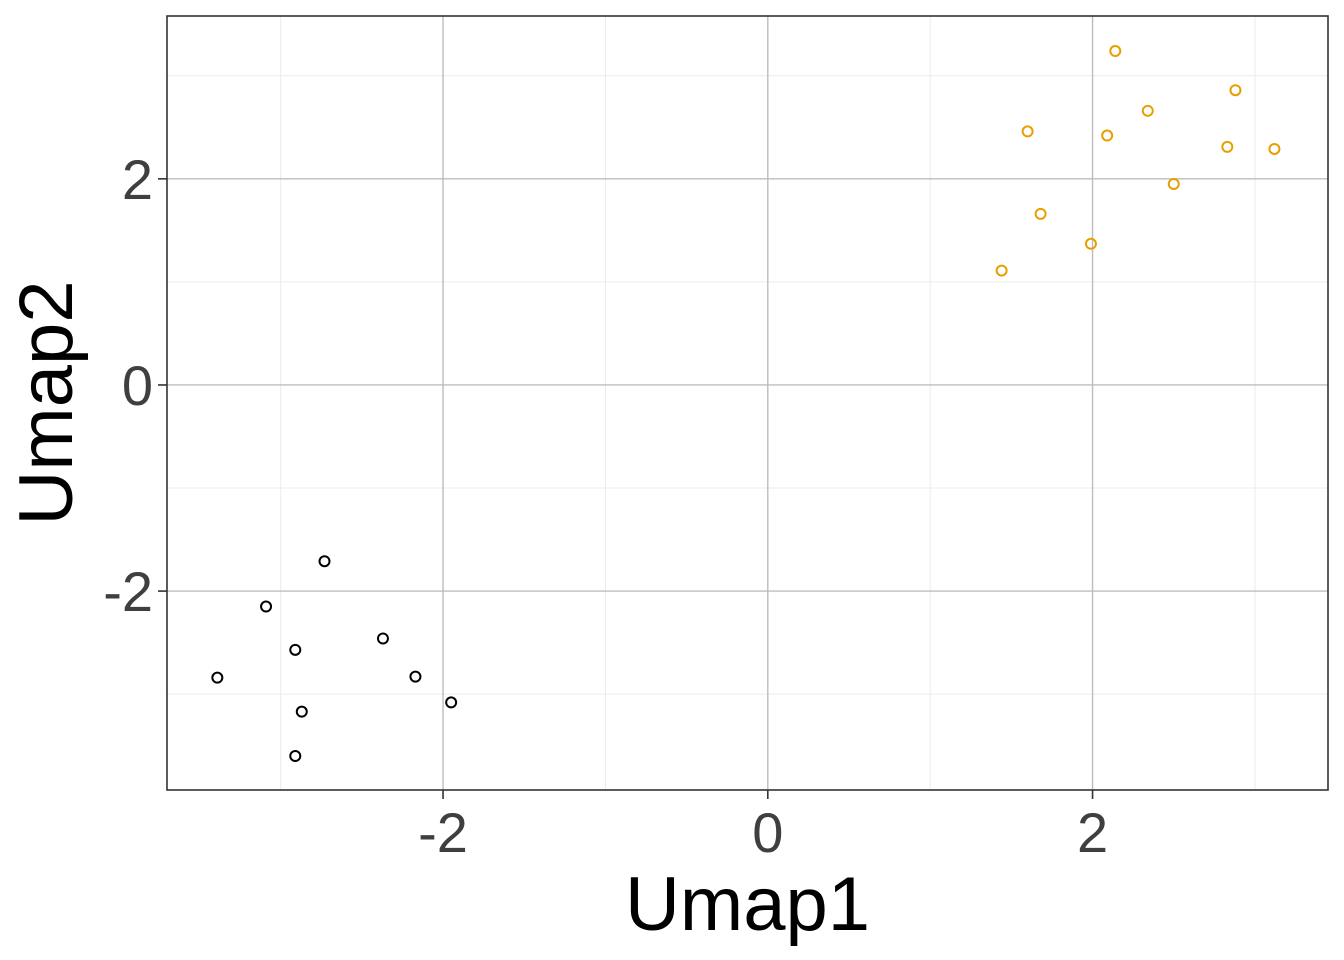  I want to click on y-axis-ticks, so click(162, 385).